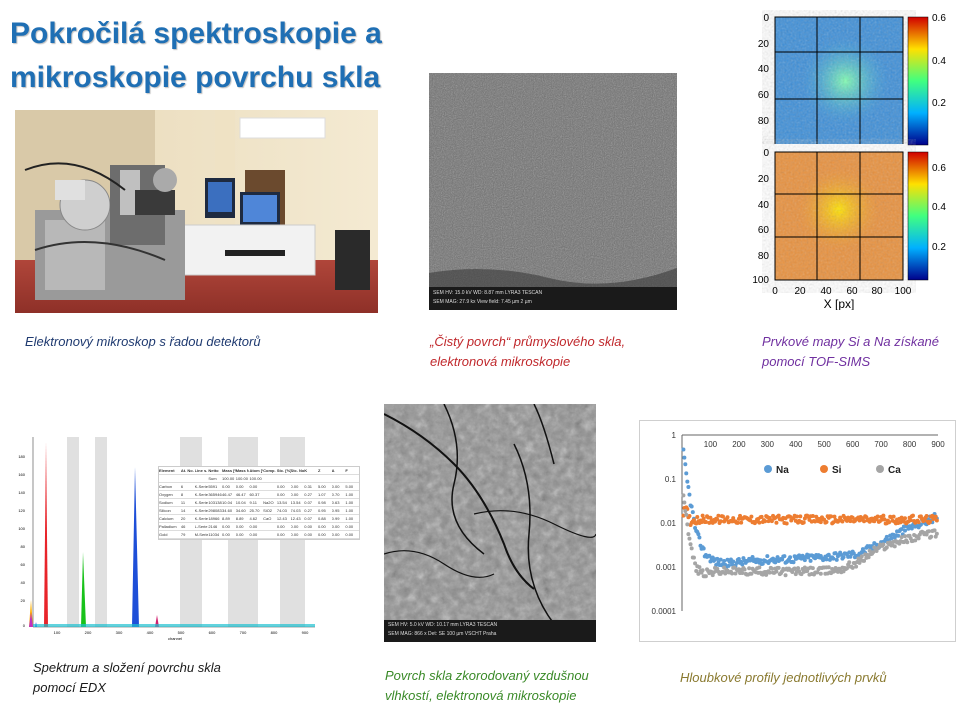 Image resolution: width=960 pixels, height=720 pixels. What do you see at coordinates (213, 526) in the screenshot?
I see `edx-table-cell: 2146` at bounding box center [213, 526].